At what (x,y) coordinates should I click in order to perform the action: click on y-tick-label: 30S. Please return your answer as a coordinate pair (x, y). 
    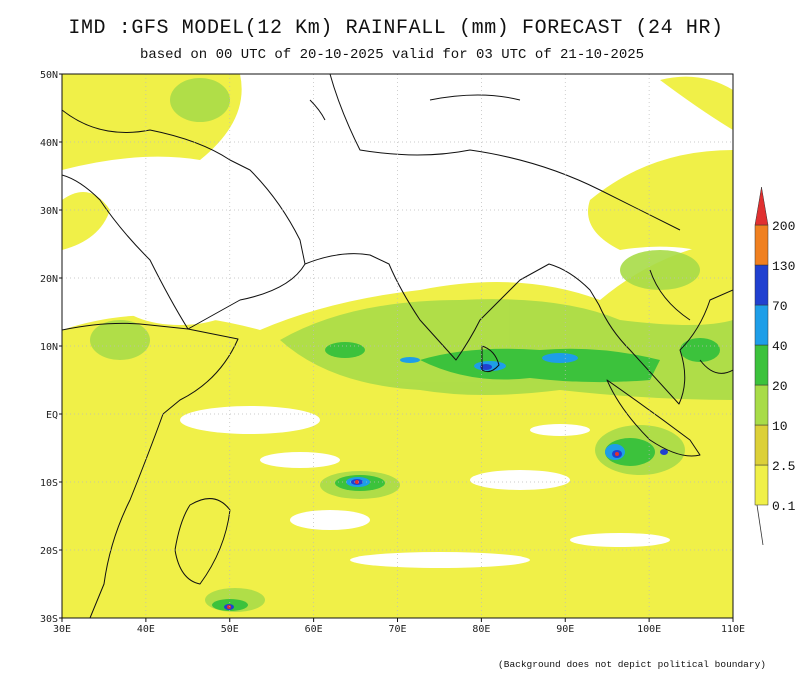
    Looking at the image, I should click on (49, 619).